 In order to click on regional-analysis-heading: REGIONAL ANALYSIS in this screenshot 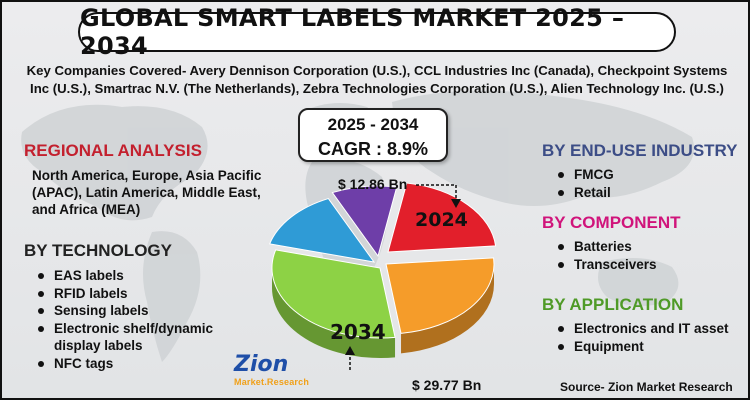, I will do `click(113, 150)`.